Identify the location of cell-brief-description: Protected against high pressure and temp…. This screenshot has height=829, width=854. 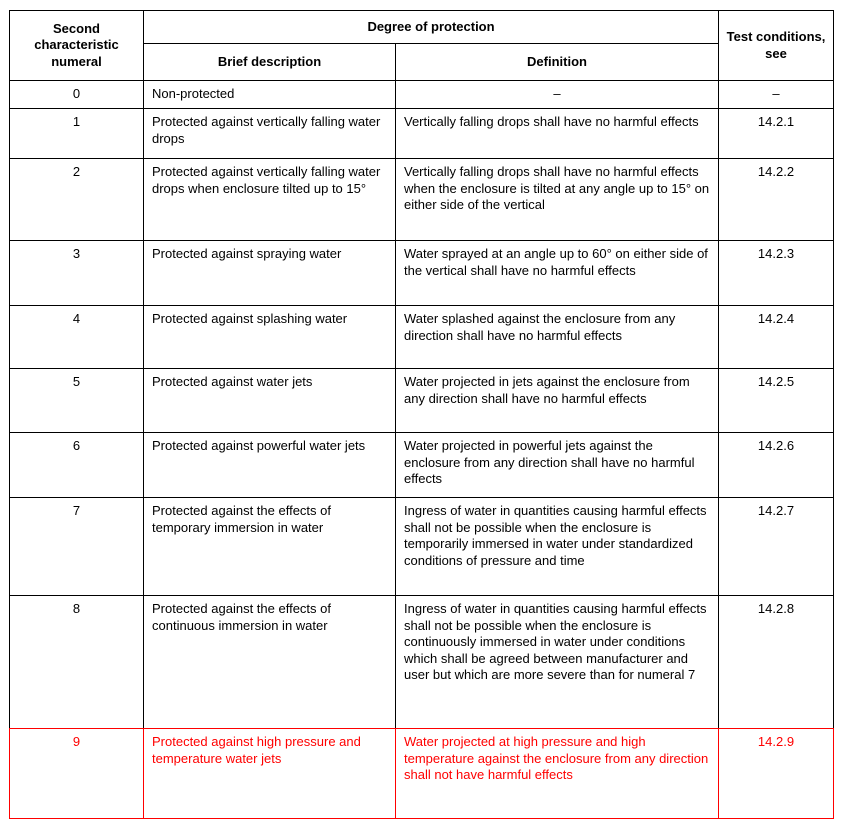
(269, 773).